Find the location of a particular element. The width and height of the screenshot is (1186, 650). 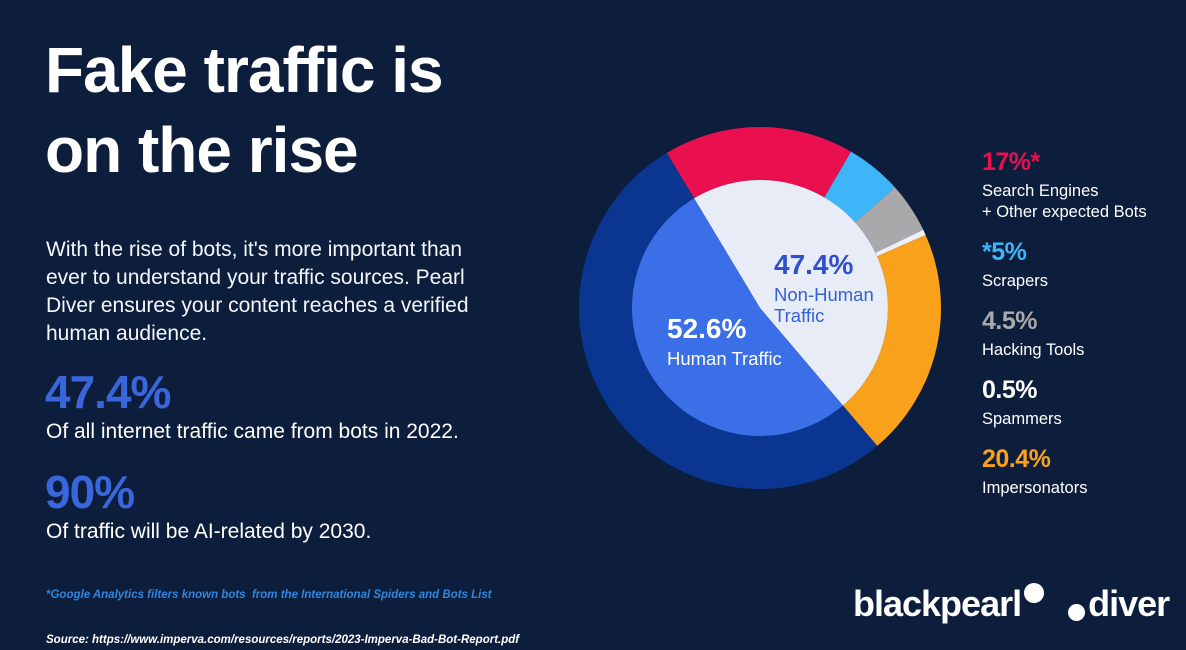

diver-logo: diver is located at coordinates (1119, 603).